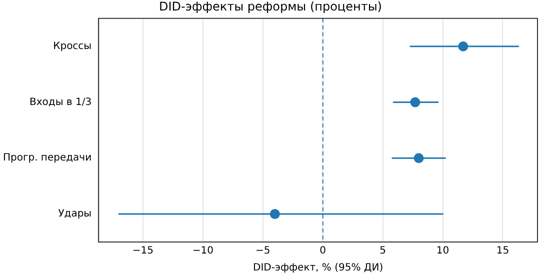 The height and width of the screenshot is (274, 543). I want to click on x-tick-label: −5, so click(263, 251).